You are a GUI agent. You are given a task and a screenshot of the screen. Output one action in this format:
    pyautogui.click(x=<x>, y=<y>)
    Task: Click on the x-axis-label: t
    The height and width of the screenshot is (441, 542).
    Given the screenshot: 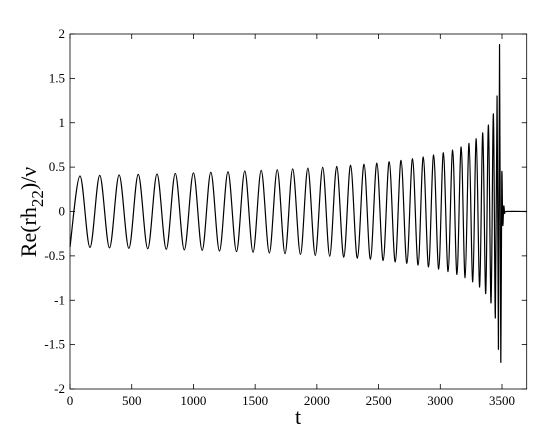 What is the action you would take?
    pyautogui.click(x=298, y=416)
    